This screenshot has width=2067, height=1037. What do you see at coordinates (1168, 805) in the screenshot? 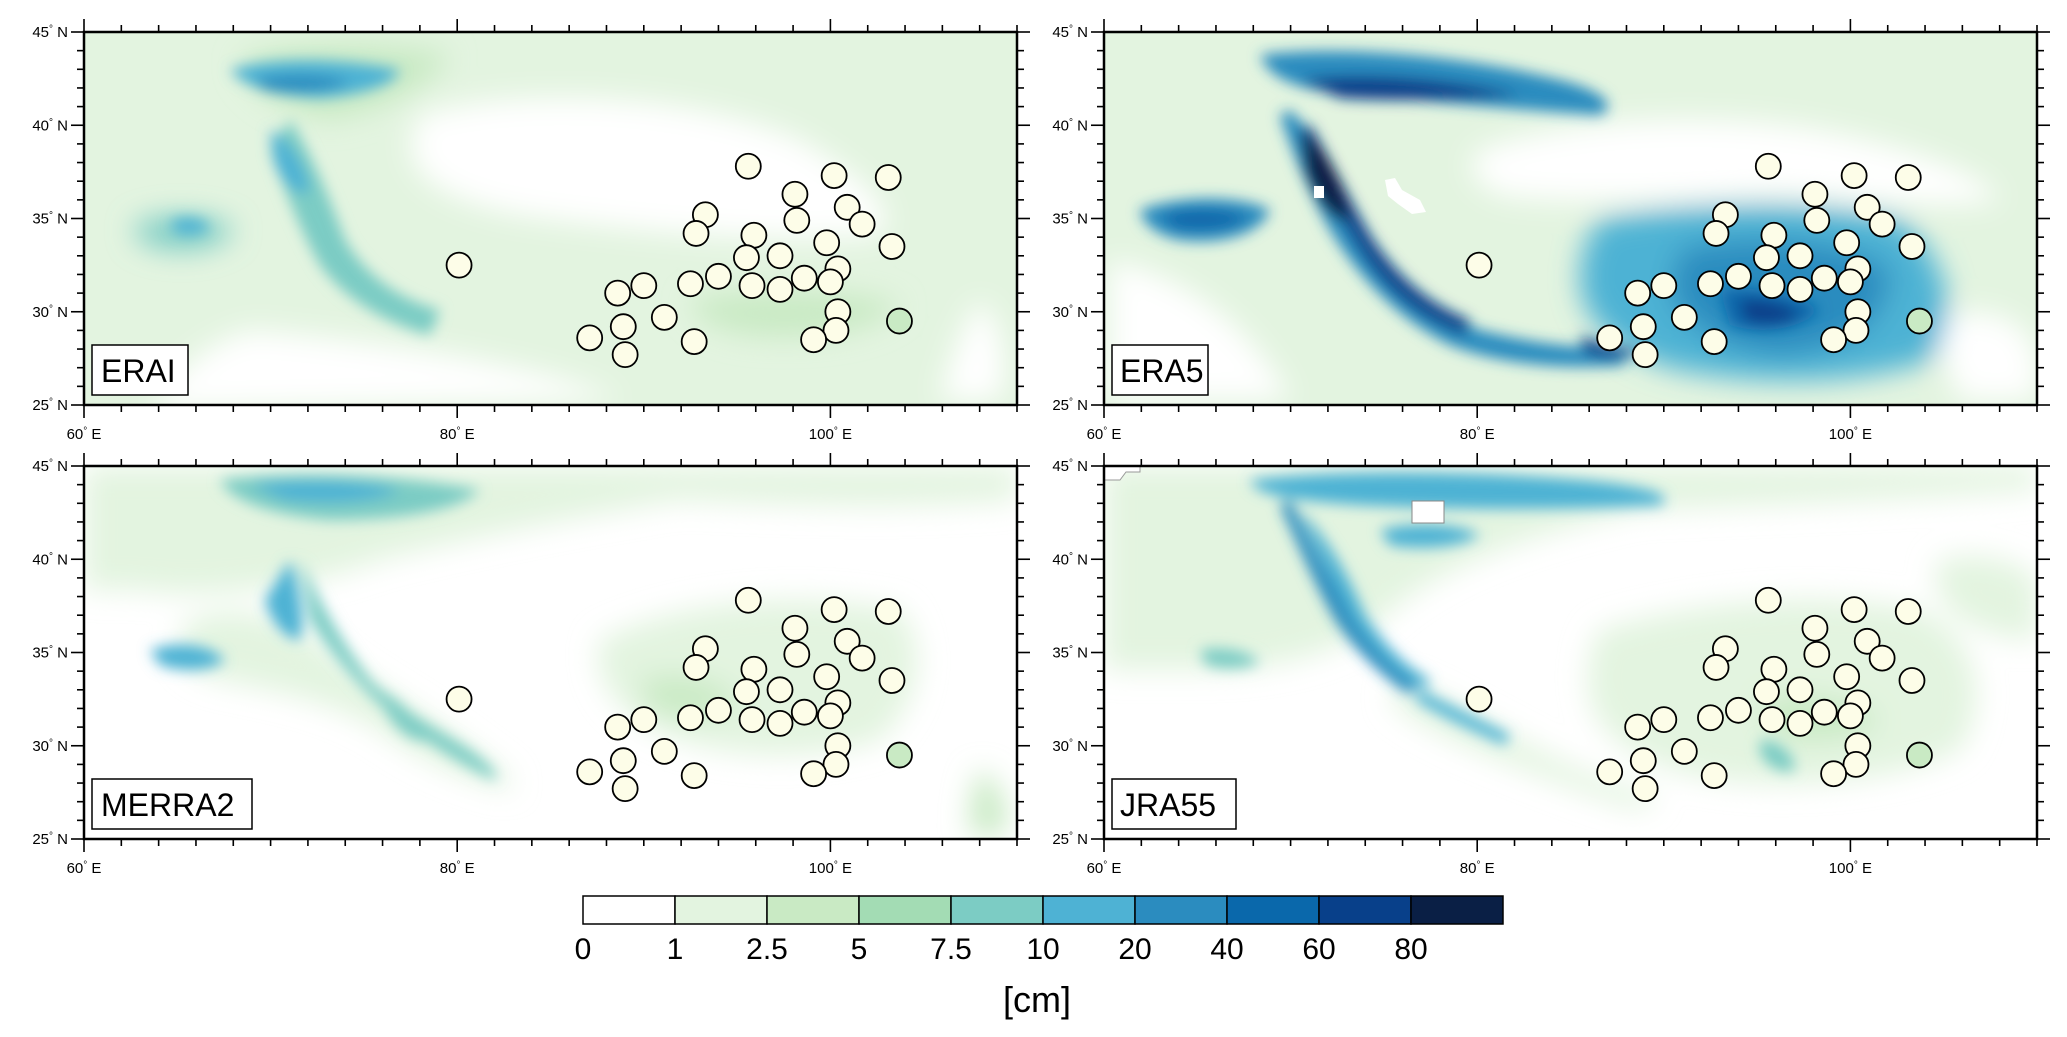
I see `jra55-panel-label: JRA55` at bounding box center [1168, 805].